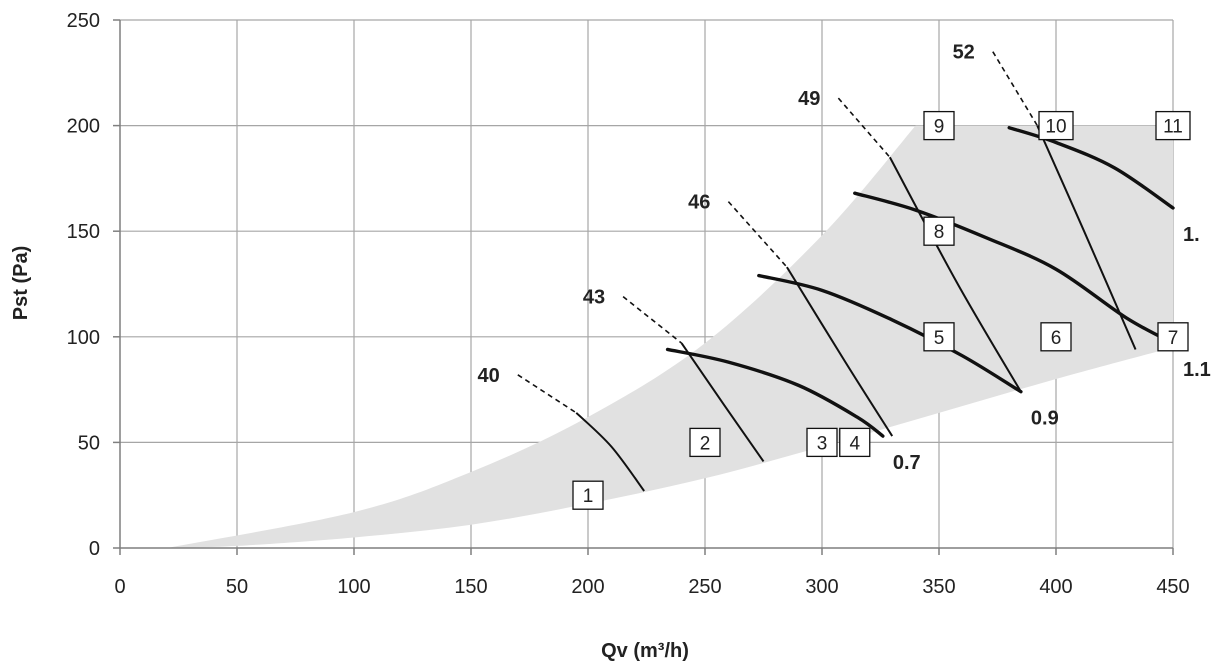  I want to click on operating-point-8: 8, so click(939, 231).